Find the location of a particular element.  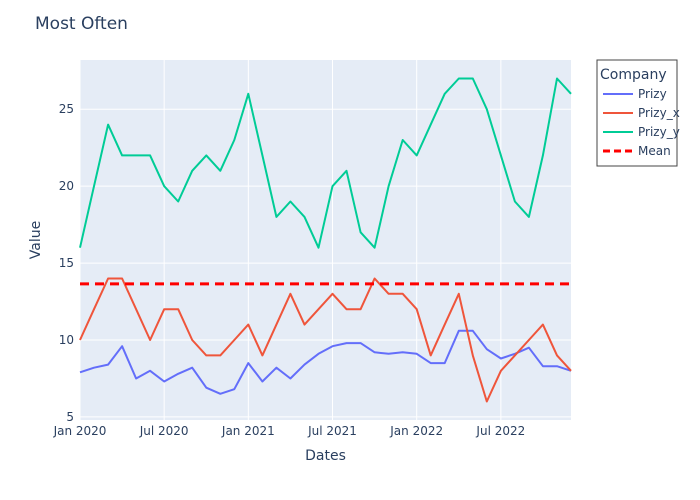

x-tick-label: Jul 2022 is located at coordinates (500, 431).